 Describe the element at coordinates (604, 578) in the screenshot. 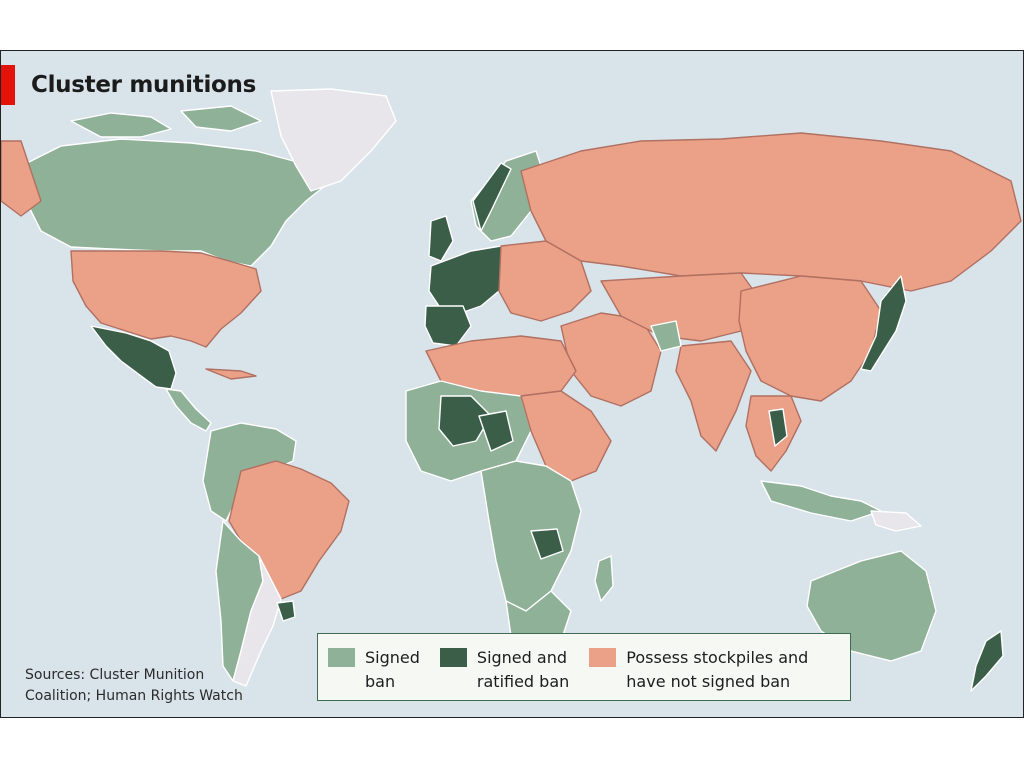

I see `madagascar-region` at that location.